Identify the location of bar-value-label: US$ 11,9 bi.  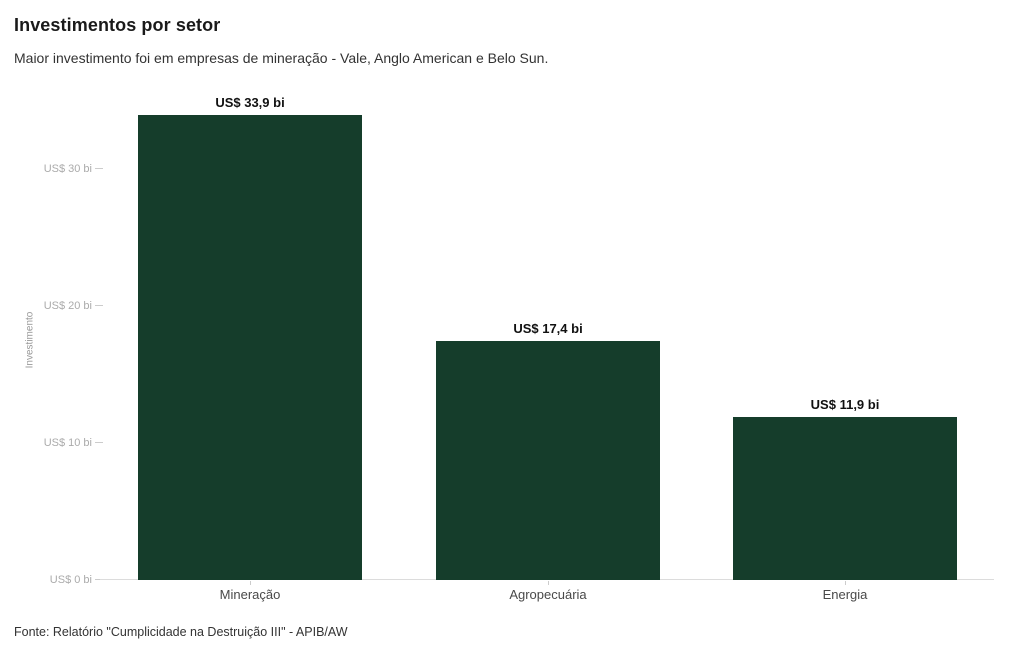
(845, 404).